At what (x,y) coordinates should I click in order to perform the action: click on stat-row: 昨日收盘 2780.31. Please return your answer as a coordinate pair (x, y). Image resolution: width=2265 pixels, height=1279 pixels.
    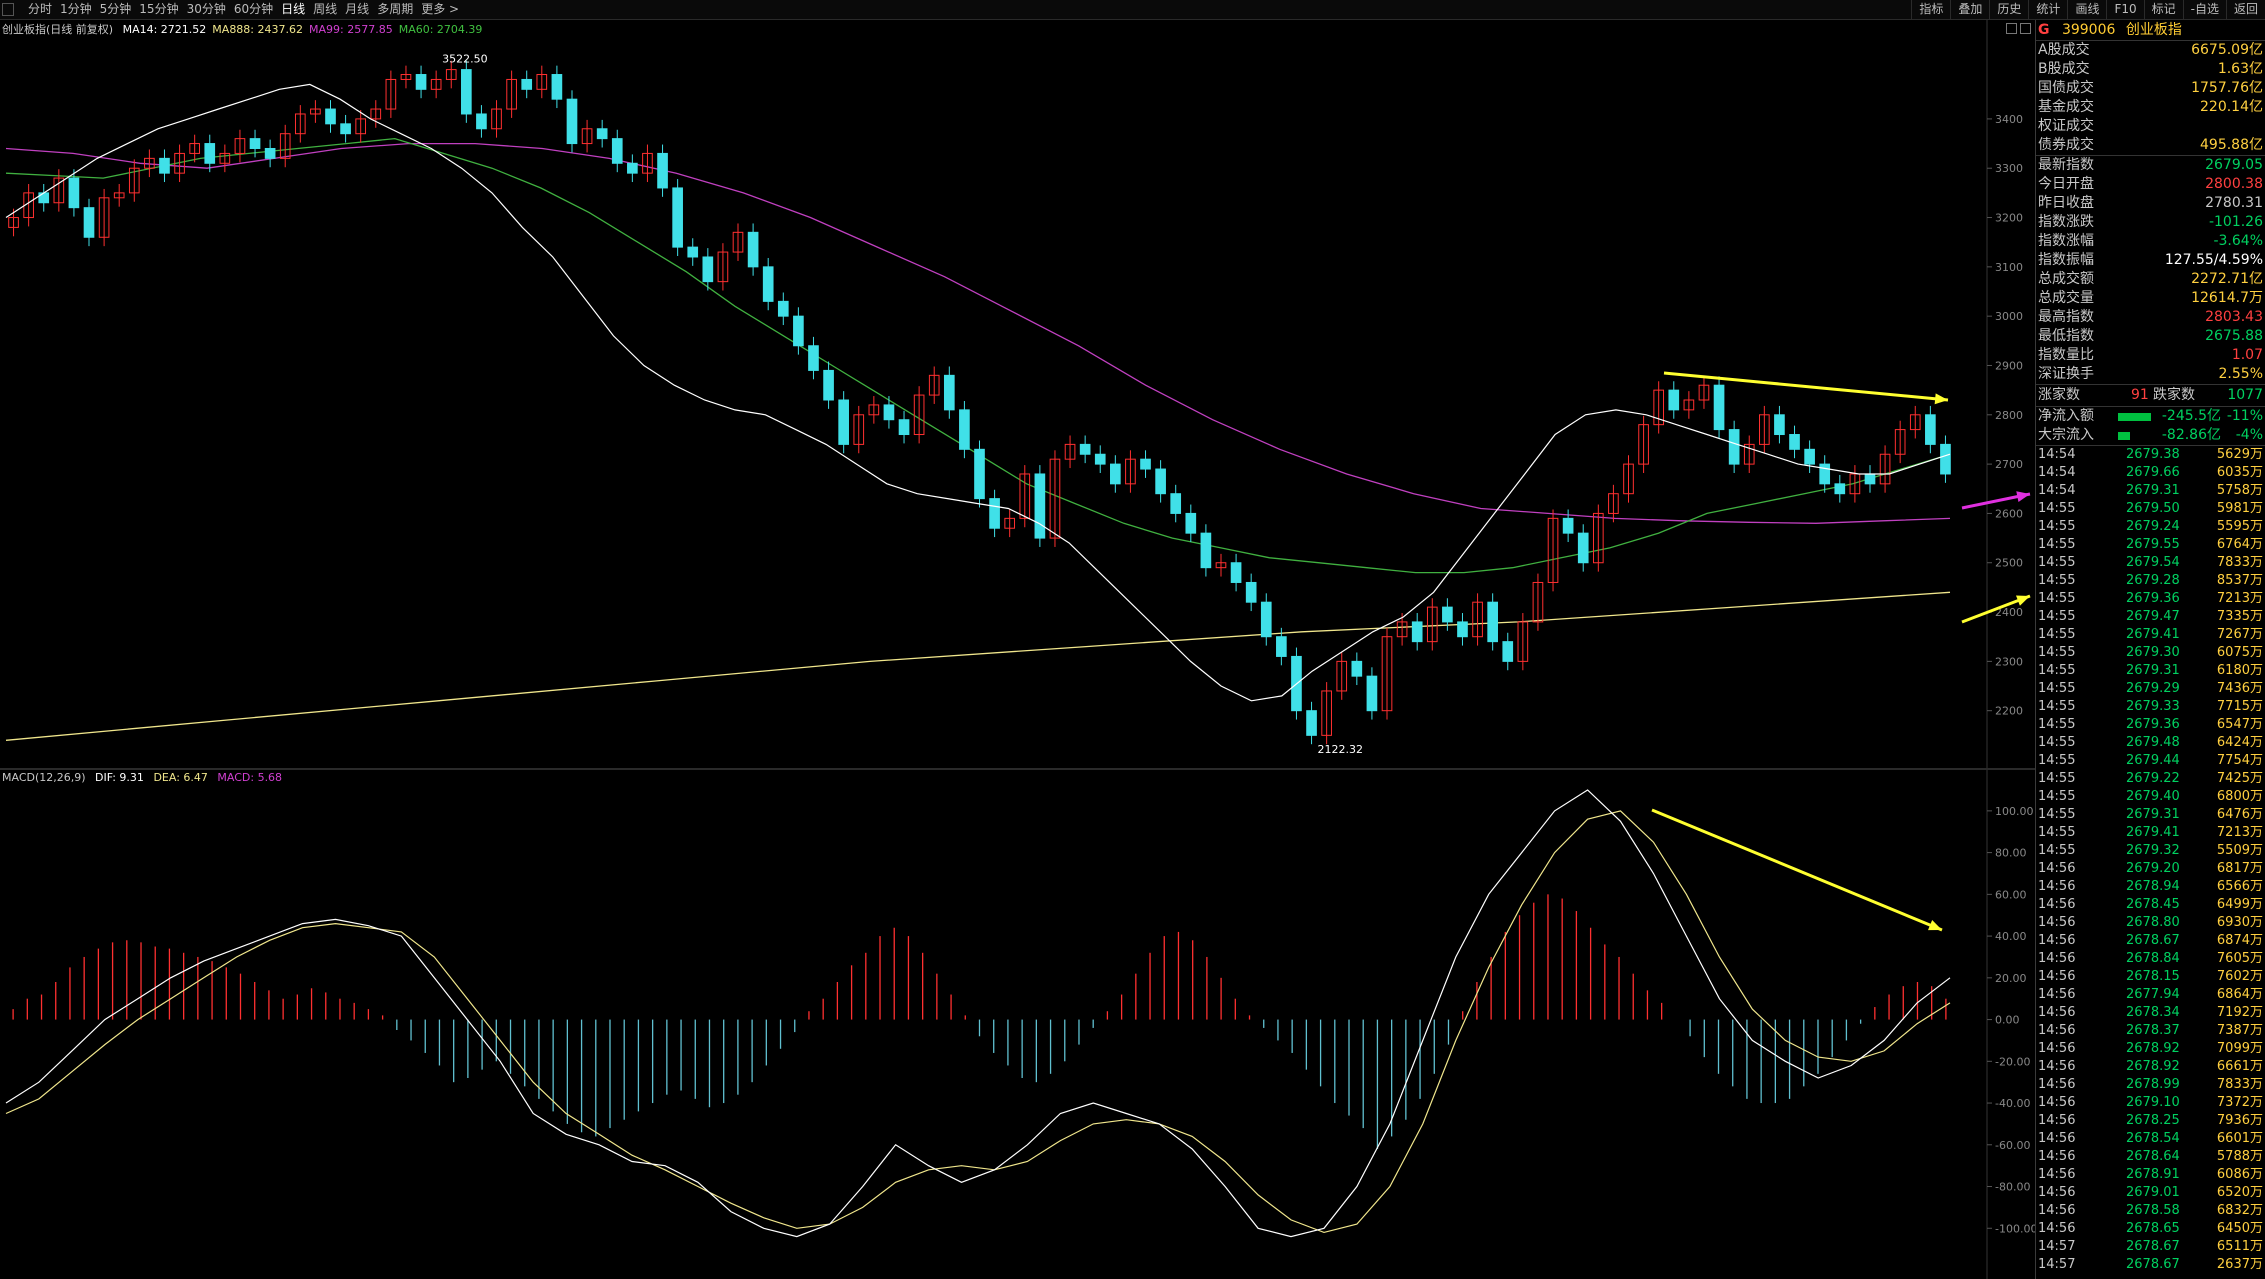
    Looking at the image, I should click on (2150, 203).